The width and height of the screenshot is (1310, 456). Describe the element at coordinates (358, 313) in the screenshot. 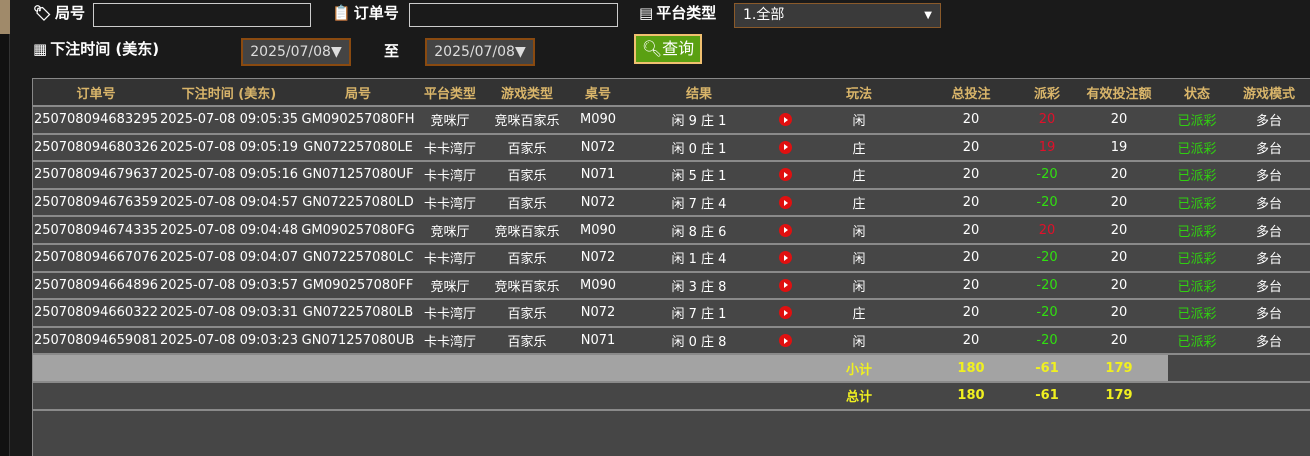

I see `cell-round-no: GN072257080LB` at that location.